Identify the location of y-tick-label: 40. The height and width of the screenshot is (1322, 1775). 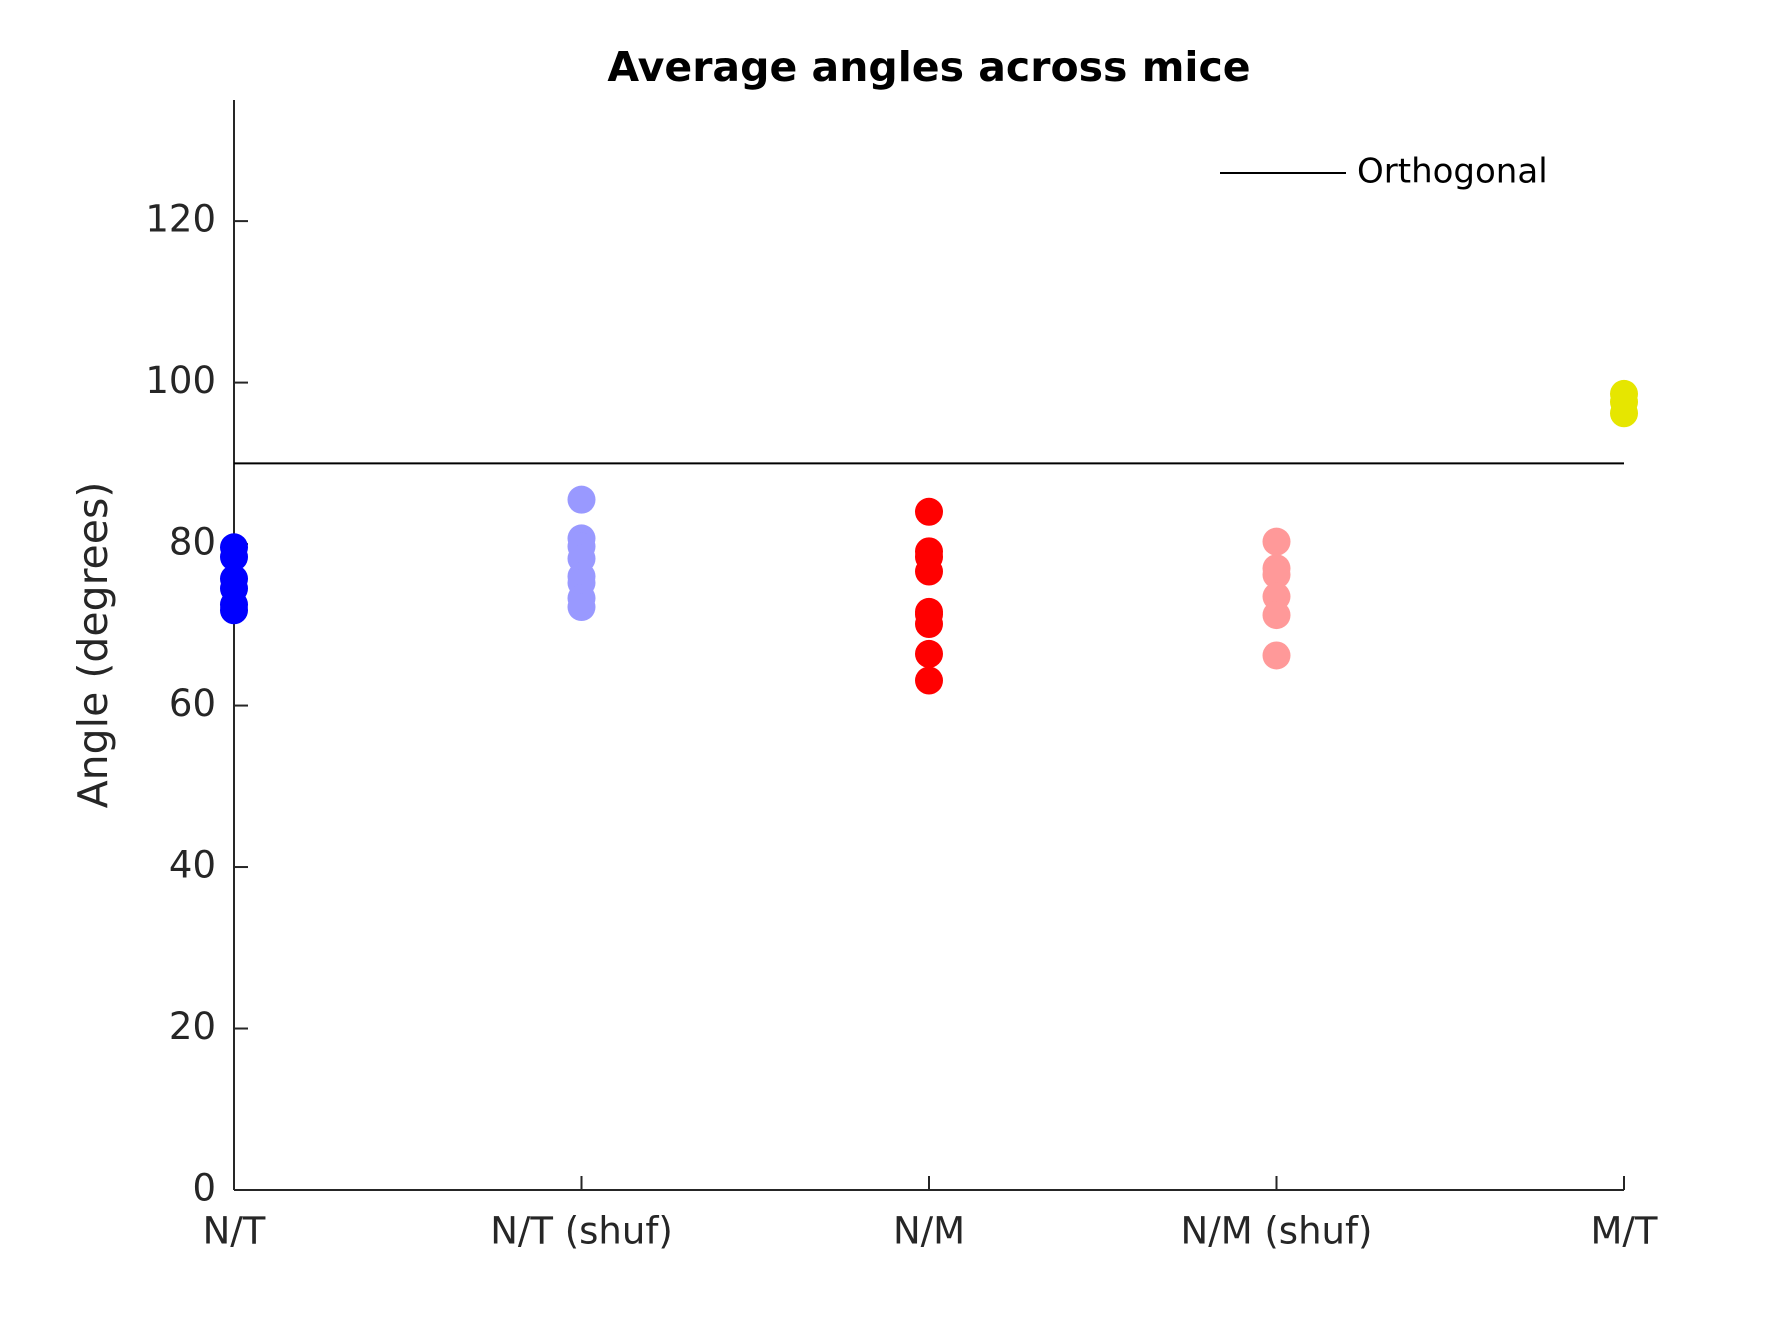
(192, 865).